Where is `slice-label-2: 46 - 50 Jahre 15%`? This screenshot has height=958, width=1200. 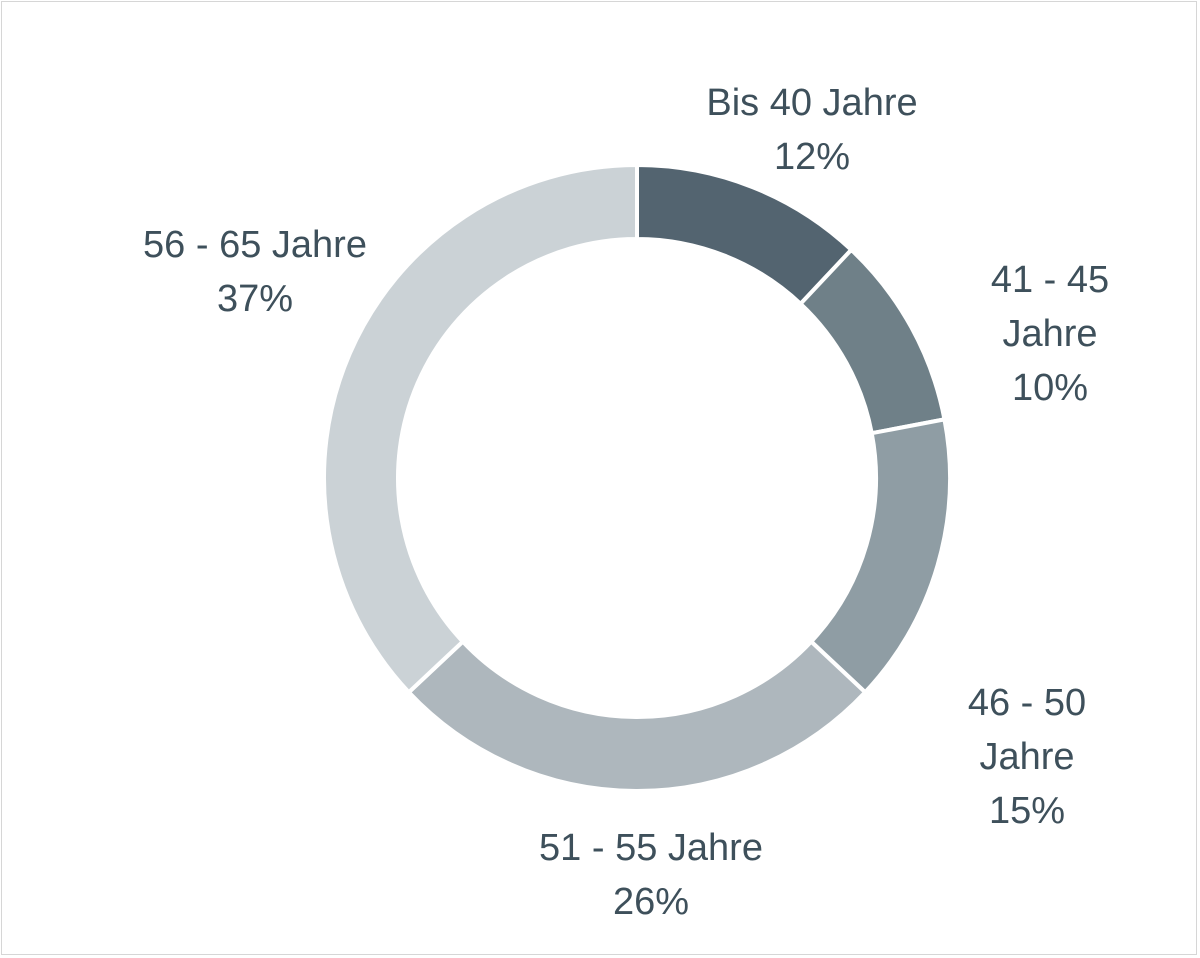 slice-label-2: 46 - 50 Jahre 15% is located at coordinates (1027, 757).